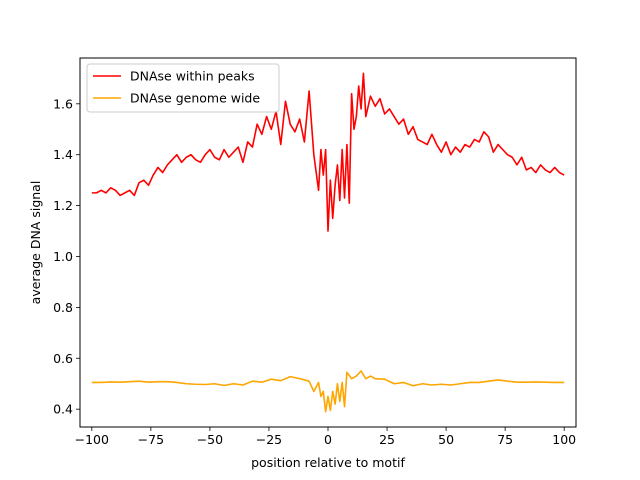 The image size is (640, 480). Describe the element at coordinates (387, 439) in the screenshot. I see `x-tick-label: 25` at that location.